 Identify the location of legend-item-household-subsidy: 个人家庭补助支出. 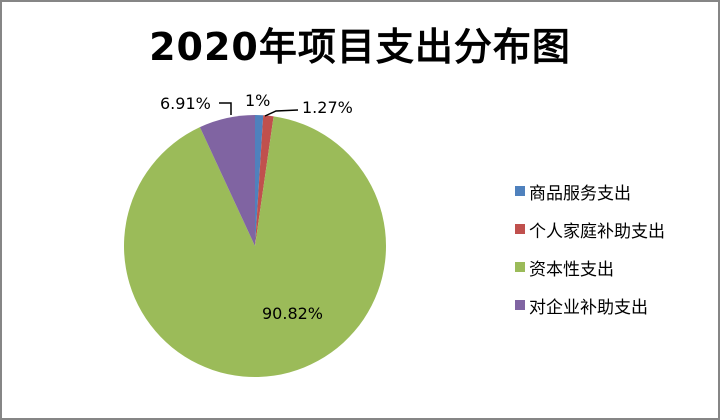
(590, 229).